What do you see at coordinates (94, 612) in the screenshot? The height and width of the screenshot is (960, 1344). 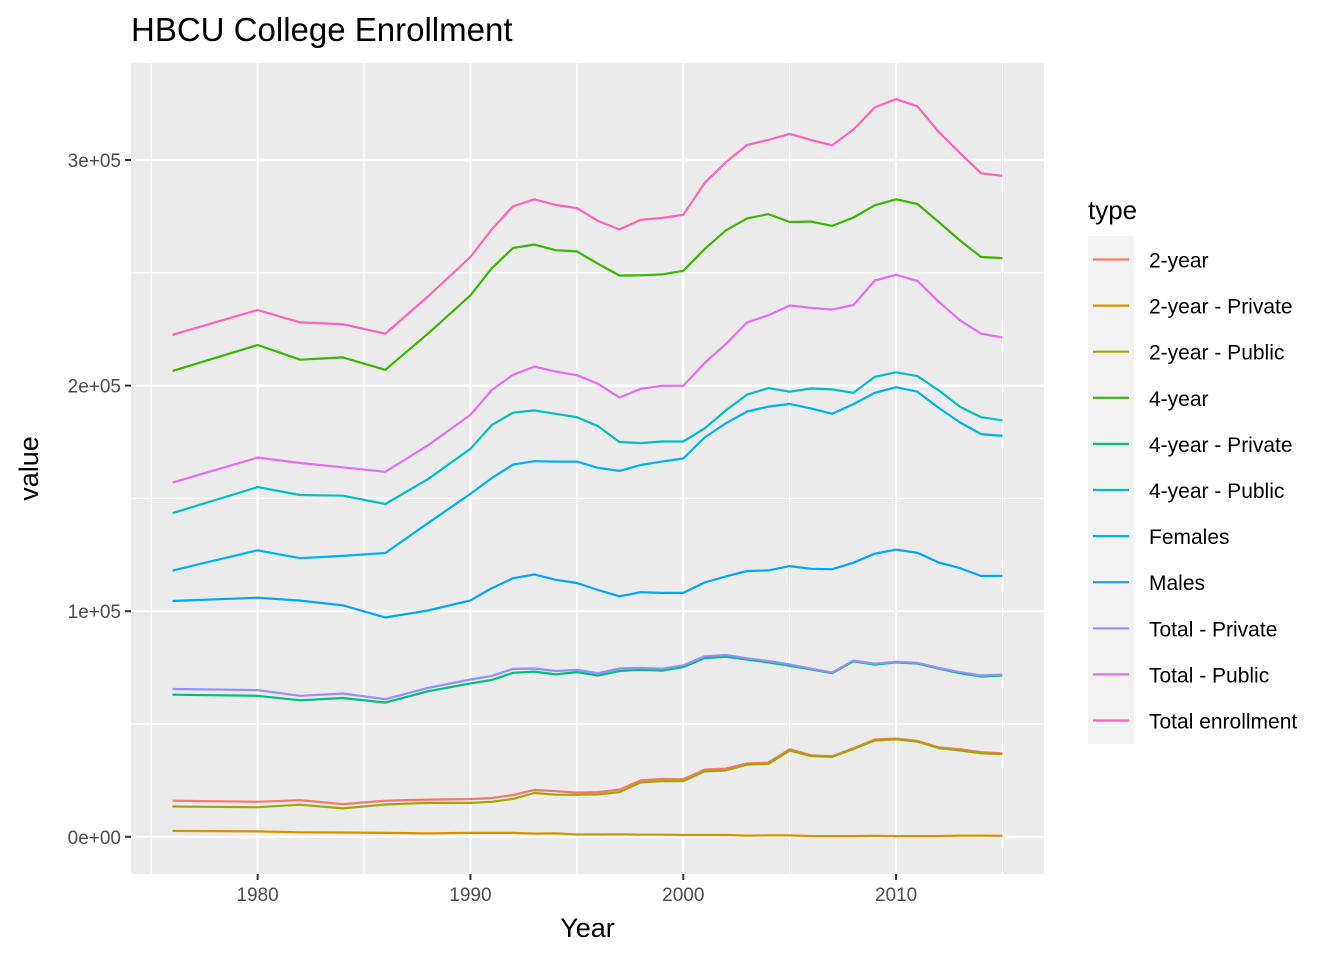 I see `y-tick-label: 1e+05` at bounding box center [94, 612].